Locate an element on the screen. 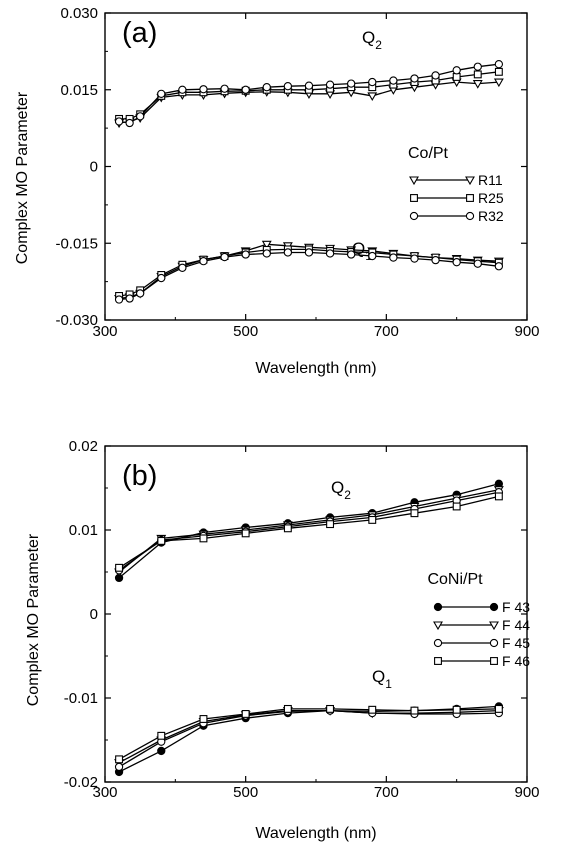 This screenshot has height=850, width=569. x-tick-label-b: 300 is located at coordinates (104, 792).